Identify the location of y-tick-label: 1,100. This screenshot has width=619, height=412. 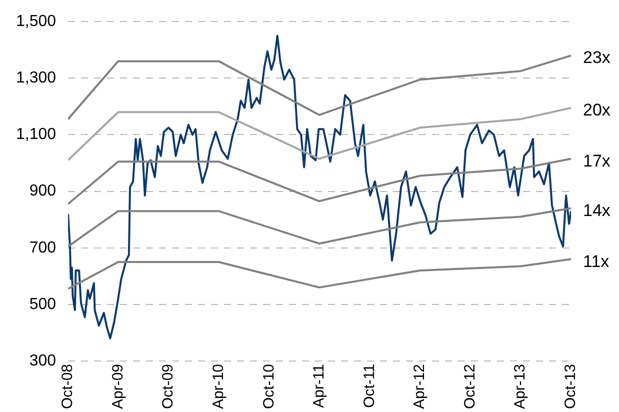
(36, 135).